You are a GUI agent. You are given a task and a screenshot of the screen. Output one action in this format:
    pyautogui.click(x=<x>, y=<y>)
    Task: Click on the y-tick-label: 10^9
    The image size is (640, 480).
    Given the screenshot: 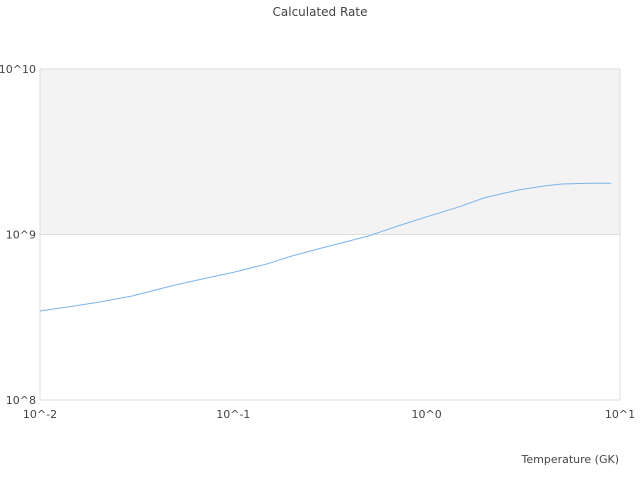 What is the action you would take?
    pyautogui.click(x=21, y=235)
    